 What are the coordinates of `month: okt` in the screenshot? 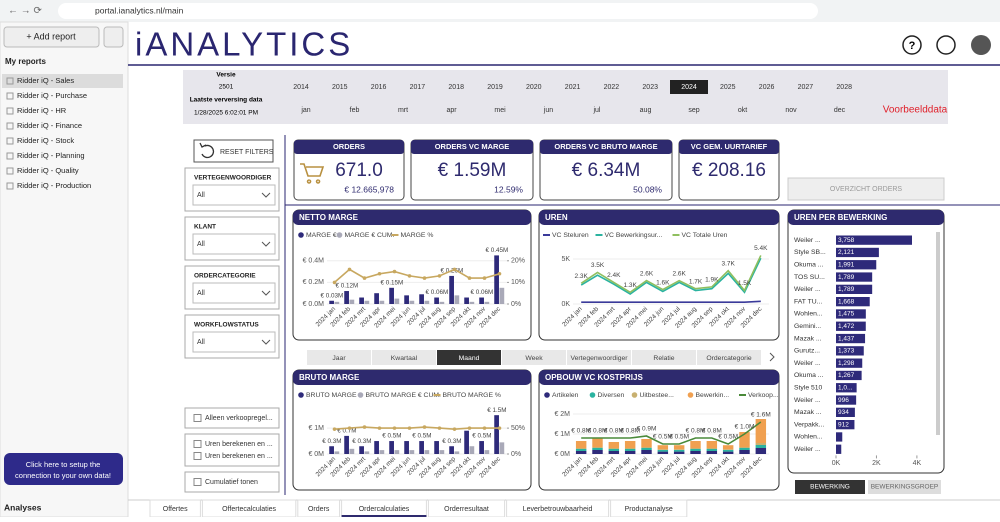 It's located at (742, 110).